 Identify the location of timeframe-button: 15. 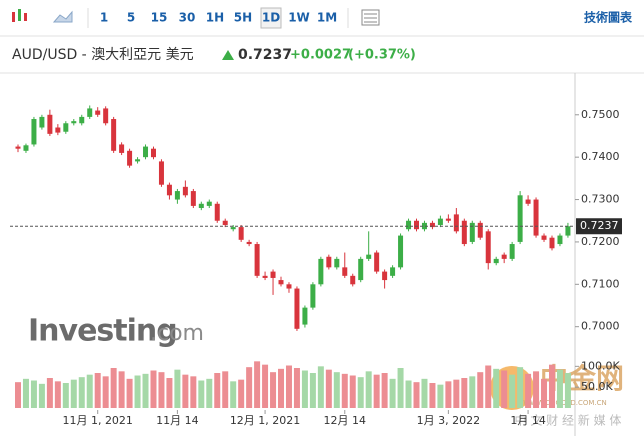
(159, 18).